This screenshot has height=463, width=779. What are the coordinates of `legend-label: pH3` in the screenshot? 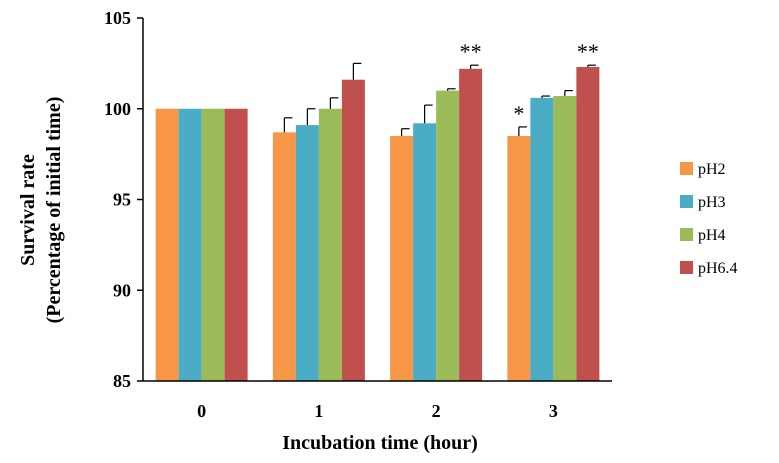 It's located at (712, 202).